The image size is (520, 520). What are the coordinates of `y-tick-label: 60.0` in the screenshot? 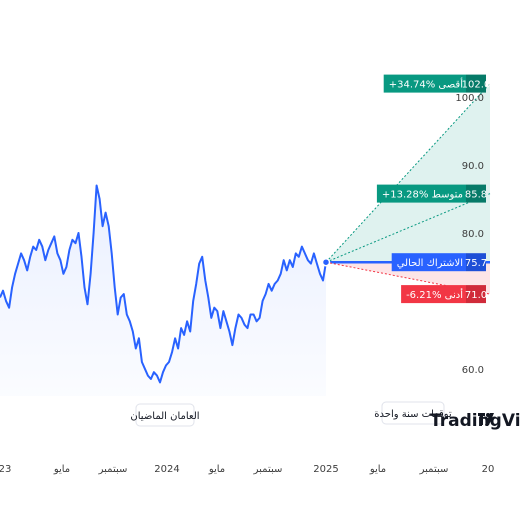 It's located at (473, 370).